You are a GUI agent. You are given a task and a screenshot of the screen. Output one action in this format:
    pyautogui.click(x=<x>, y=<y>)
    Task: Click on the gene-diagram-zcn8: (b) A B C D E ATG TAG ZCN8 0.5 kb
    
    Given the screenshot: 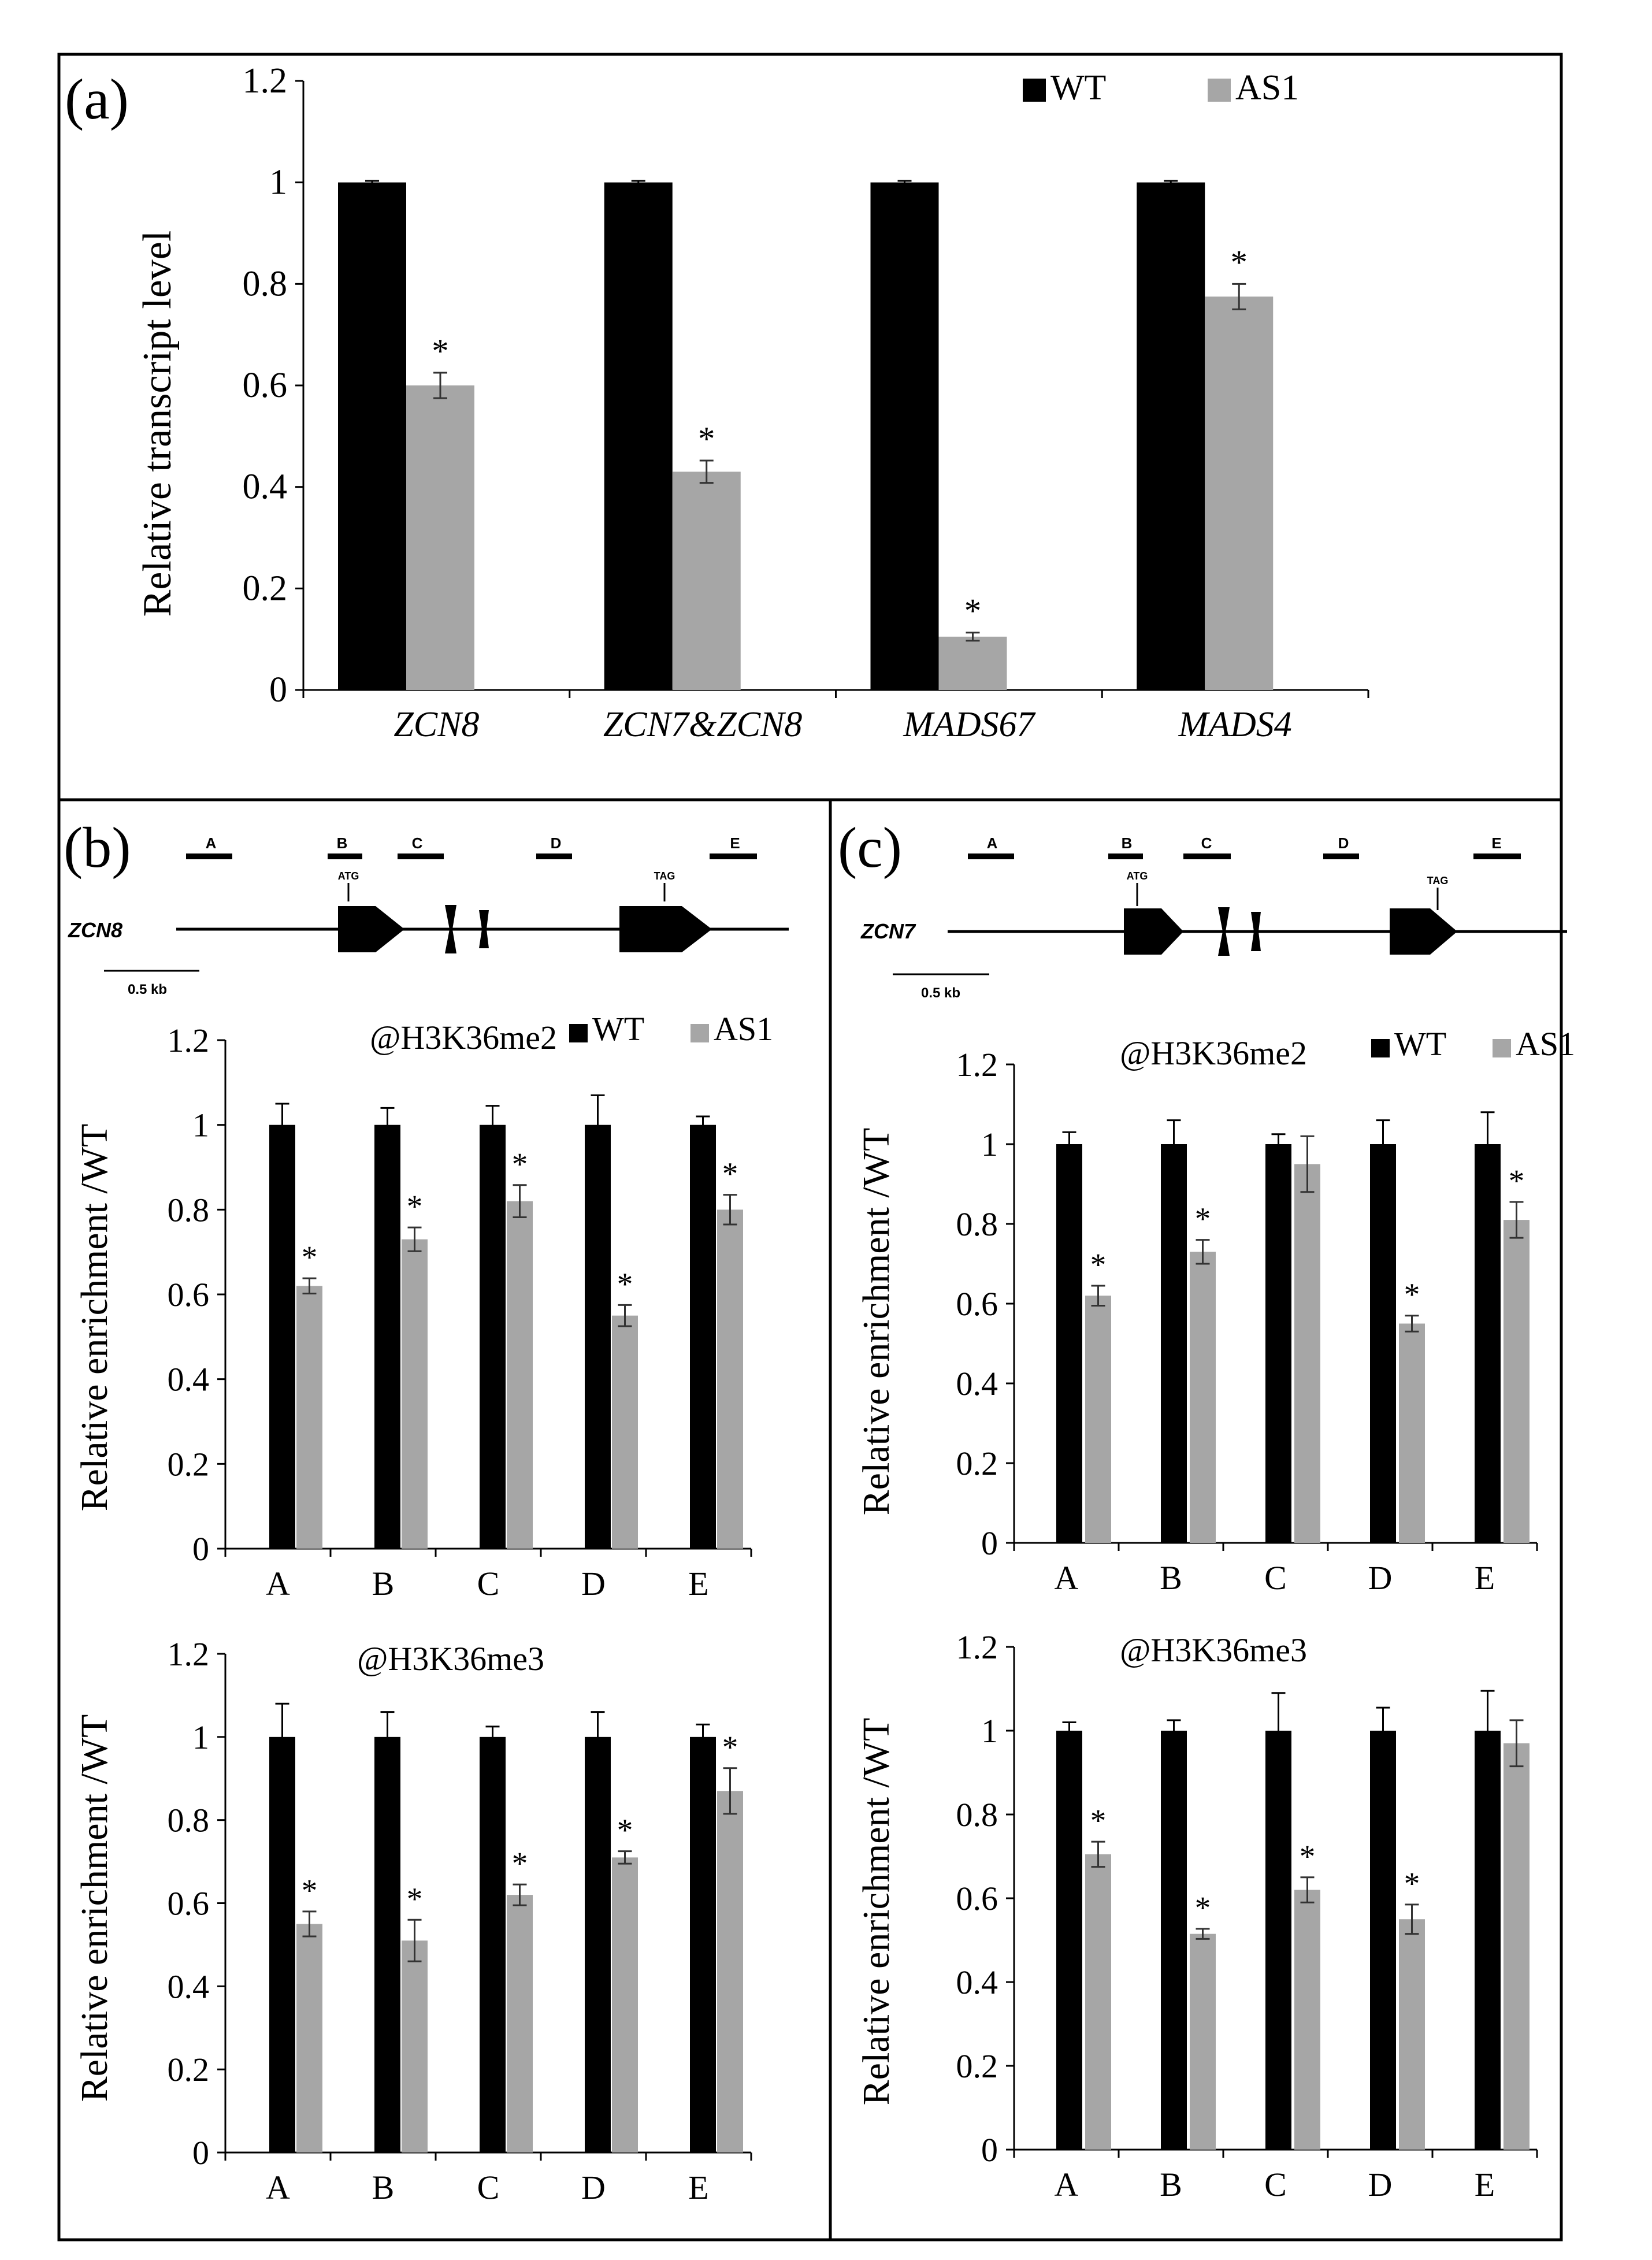 What is the action you would take?
    pyautogui.click(x=427, y=906)
    